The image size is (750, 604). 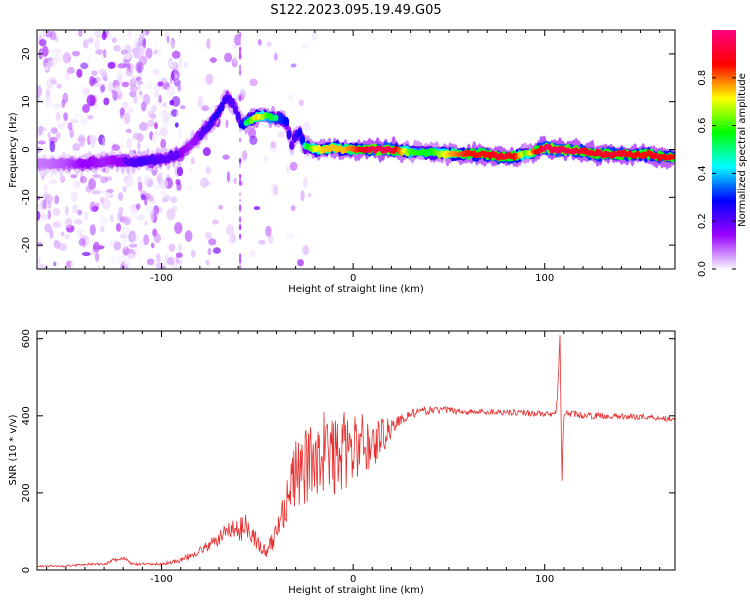 I want to click on colorbar-tick-label: 0.0, so click(x=702, y=269).